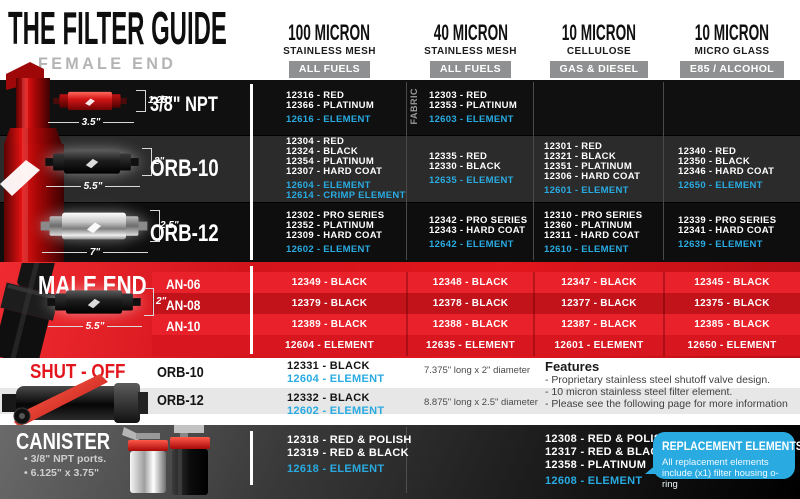 The height and width of the screenshot is (499, 800). I want to click on black-capsule-icon, so click(94, 302).